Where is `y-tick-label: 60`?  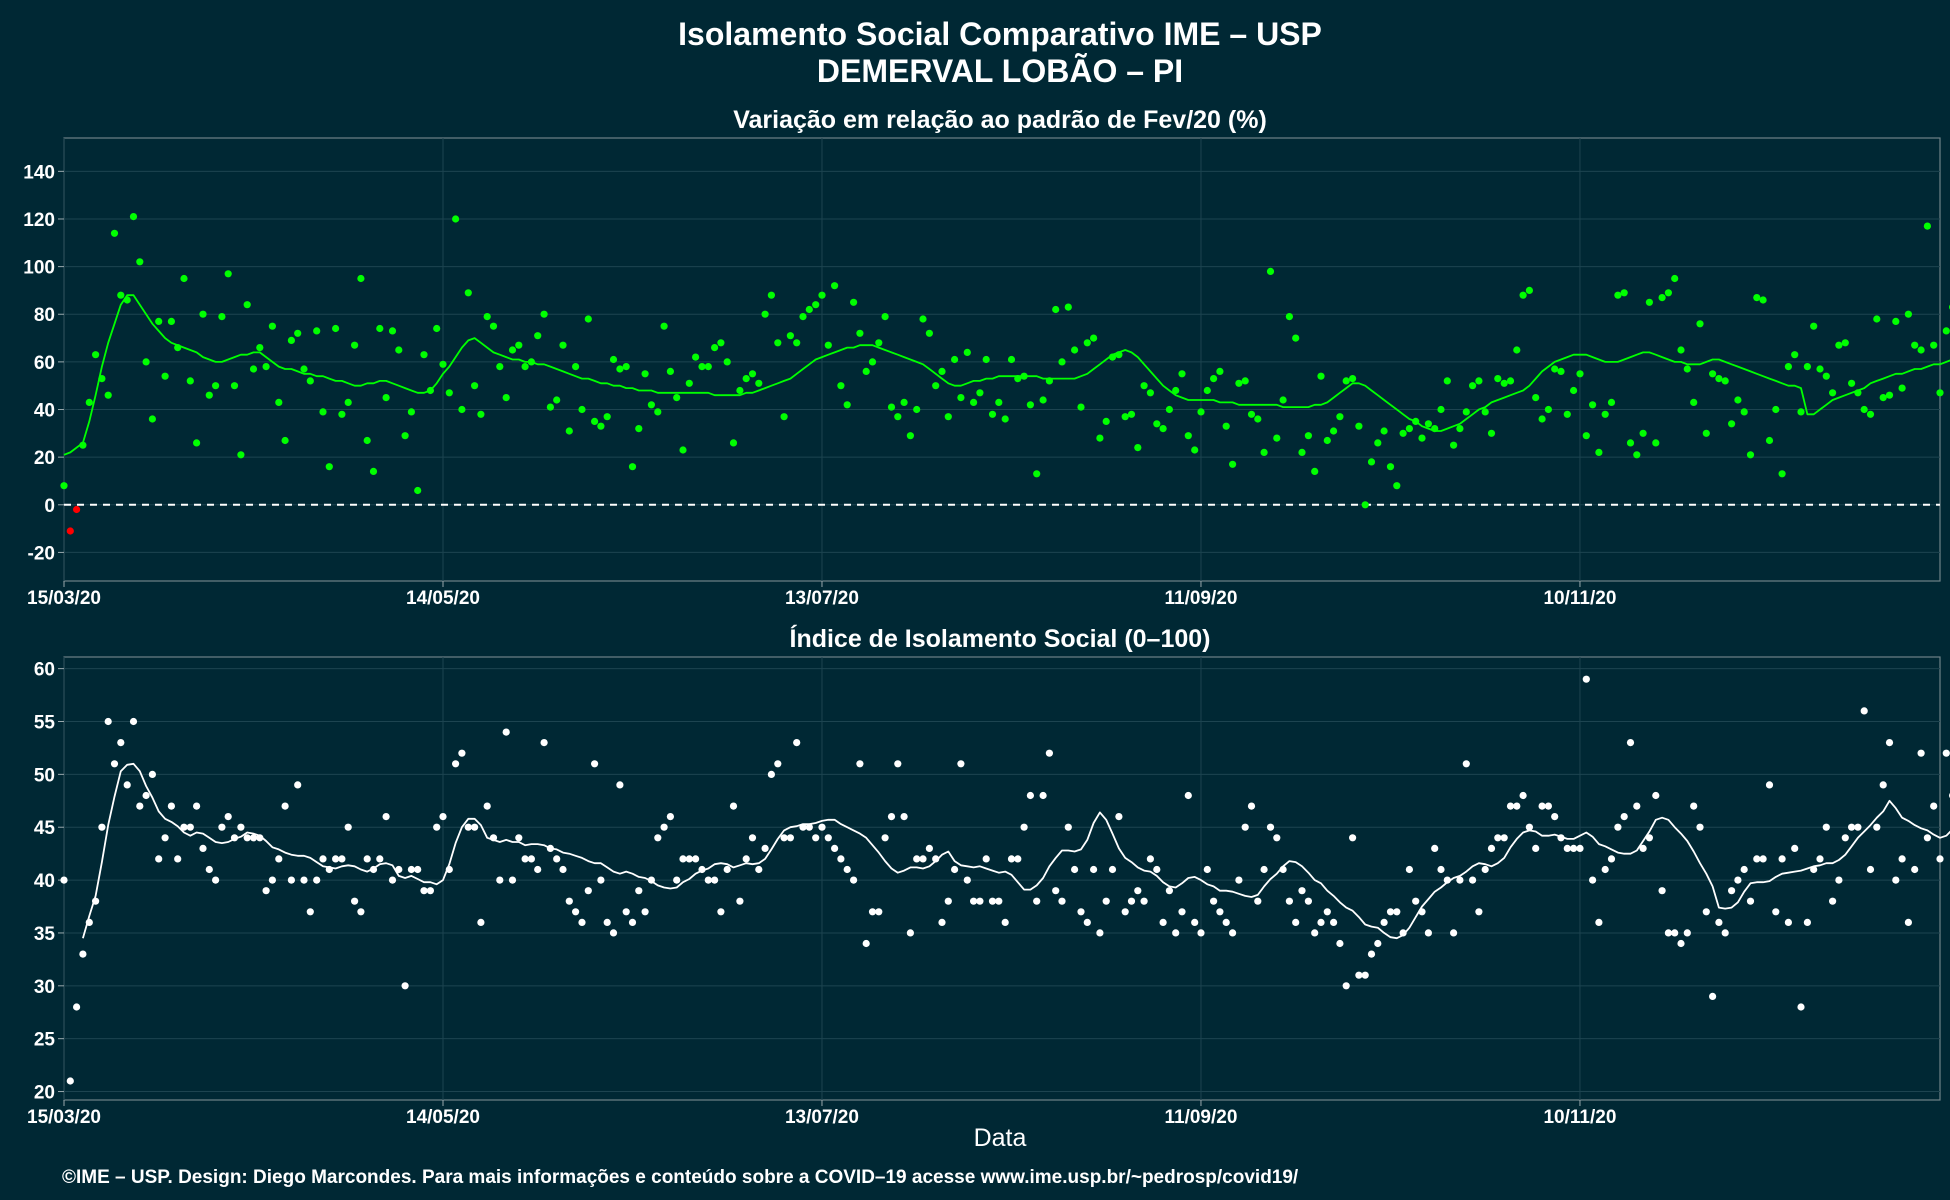 y-tick-label: 60 is located at coordinates (44, 363).